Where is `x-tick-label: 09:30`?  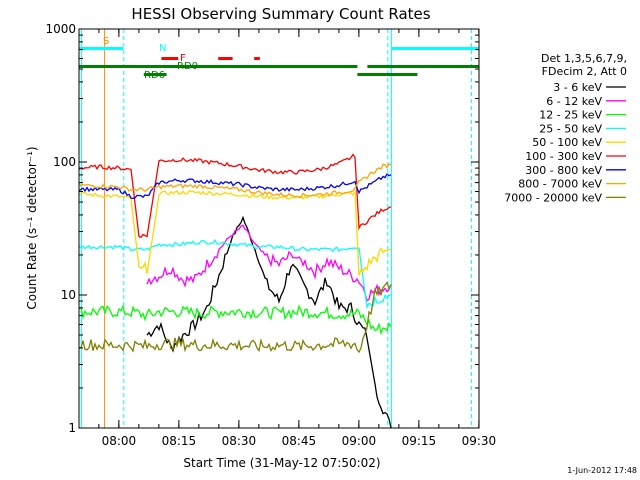 x-tick-label: 09:30 is located at coordinates (479, 441).